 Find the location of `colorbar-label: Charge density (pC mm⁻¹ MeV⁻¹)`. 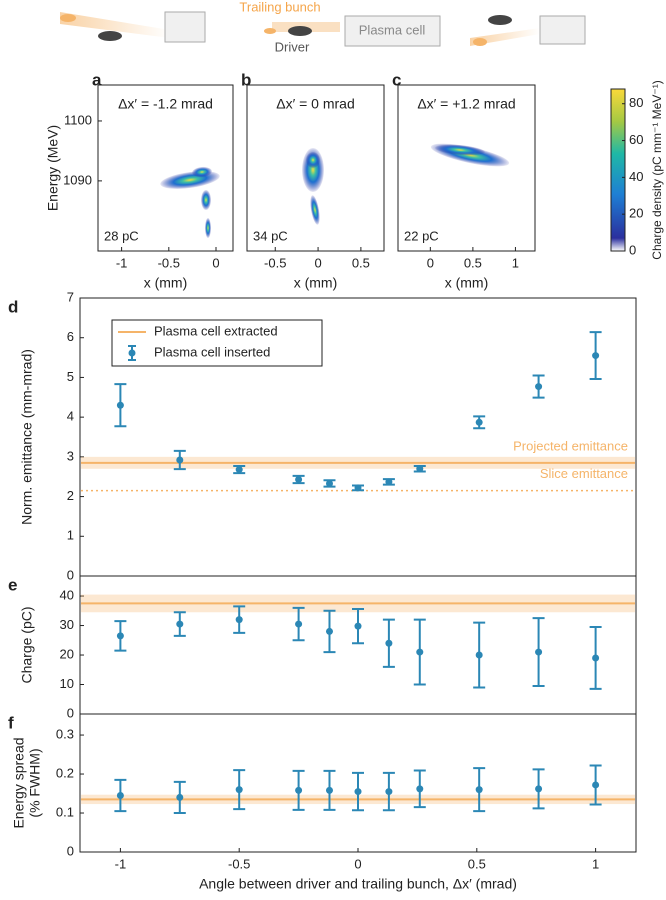

colorbar-label: Charge density (pC mm⁻¹ MeV⁻¹) is located at coordinates (657, 169).